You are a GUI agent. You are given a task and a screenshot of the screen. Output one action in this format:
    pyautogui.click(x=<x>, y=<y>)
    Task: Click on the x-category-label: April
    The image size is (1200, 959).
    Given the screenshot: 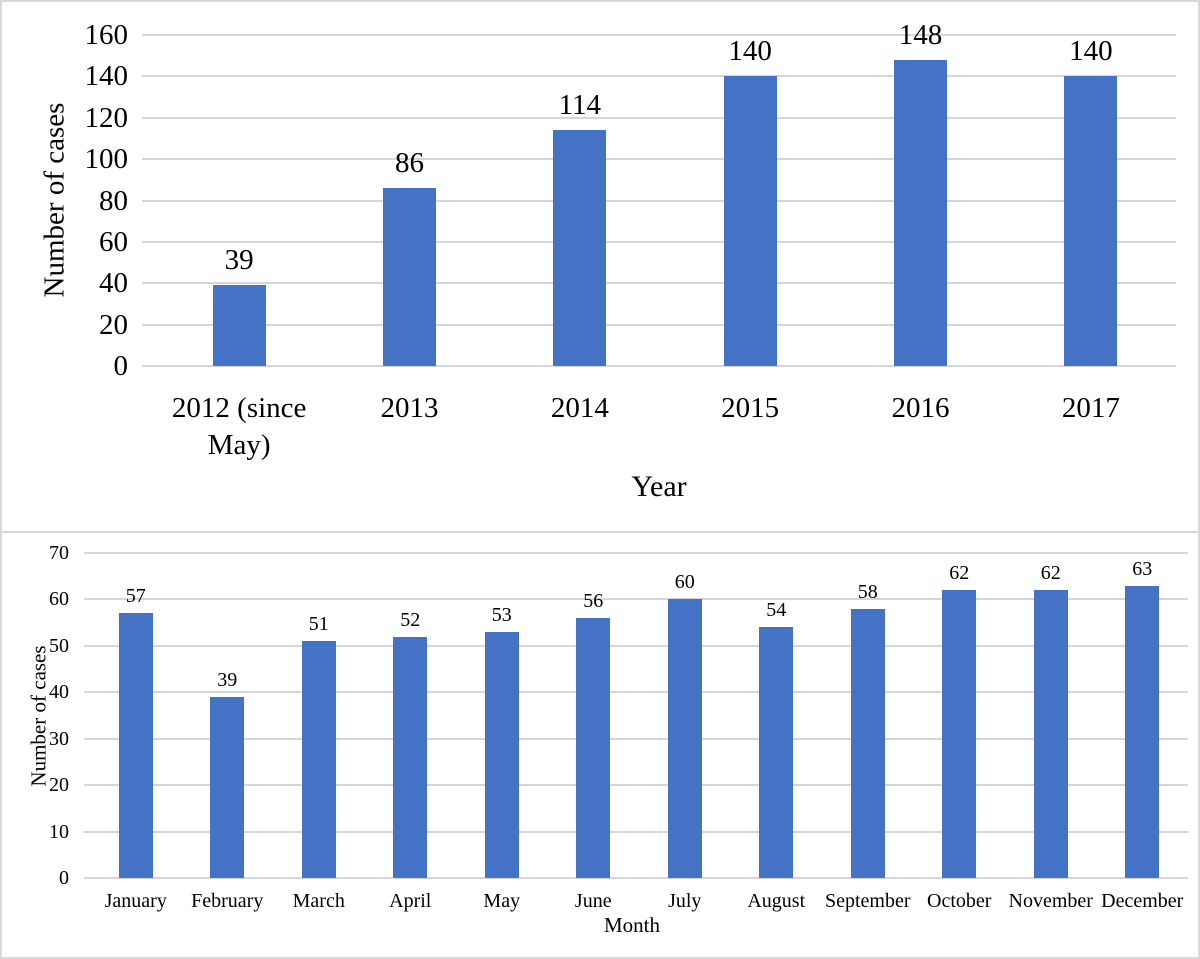 What is the action you would take?
    pyautogui.click(x=410, y=901)
    